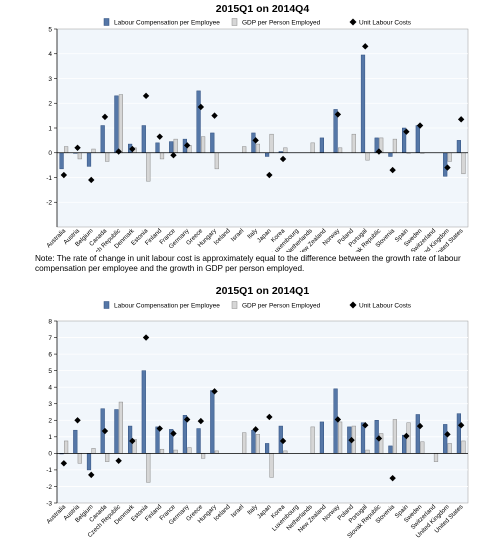  What do you see at coordinates (93, 451) in the screenshot?
I see `chart2-bar-gdp-per-person-employed-belgium` at bounding box center [93, 451].